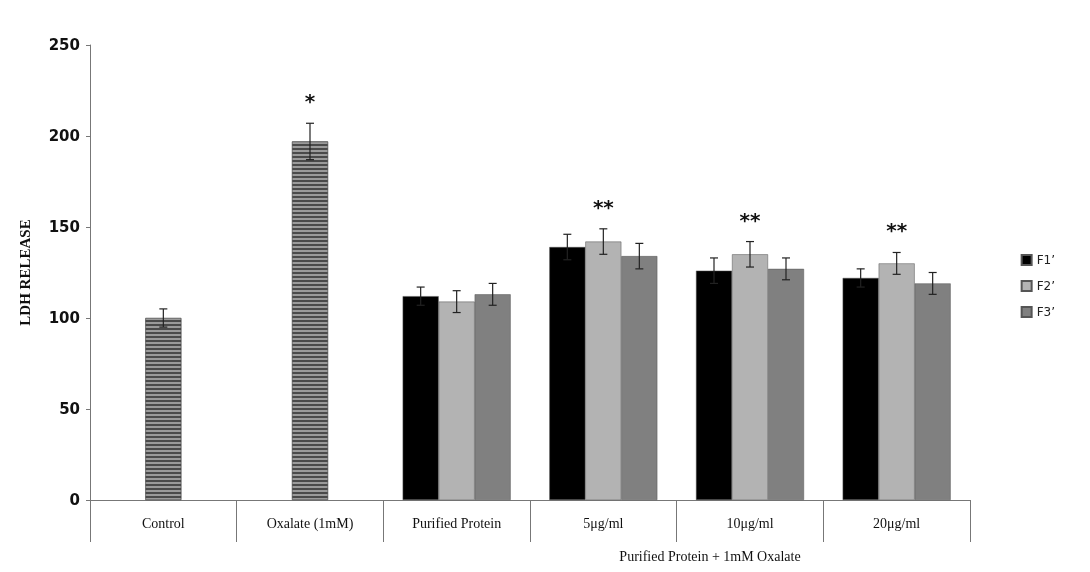  What do you see at coordinates (897, 523) in the screenshot?
I see `x-tick-label: 20μg/ml` at bounding box center [897, 523].